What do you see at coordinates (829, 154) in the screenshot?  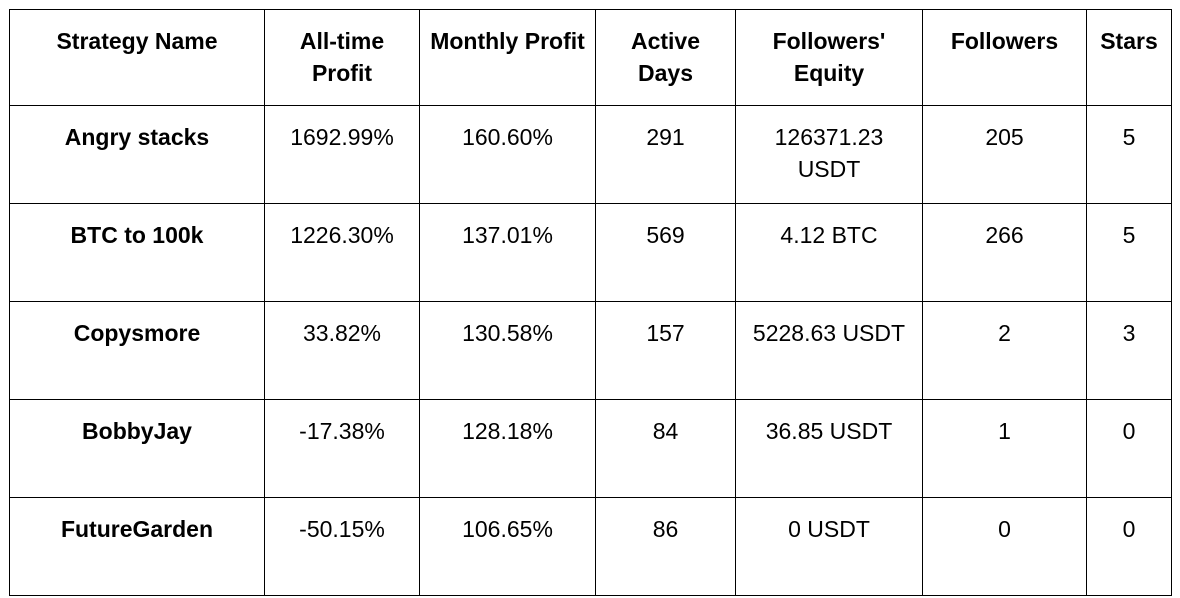 I see `followers-equity-cell: 126371.23 USDT` at bounding box center [829, 154].